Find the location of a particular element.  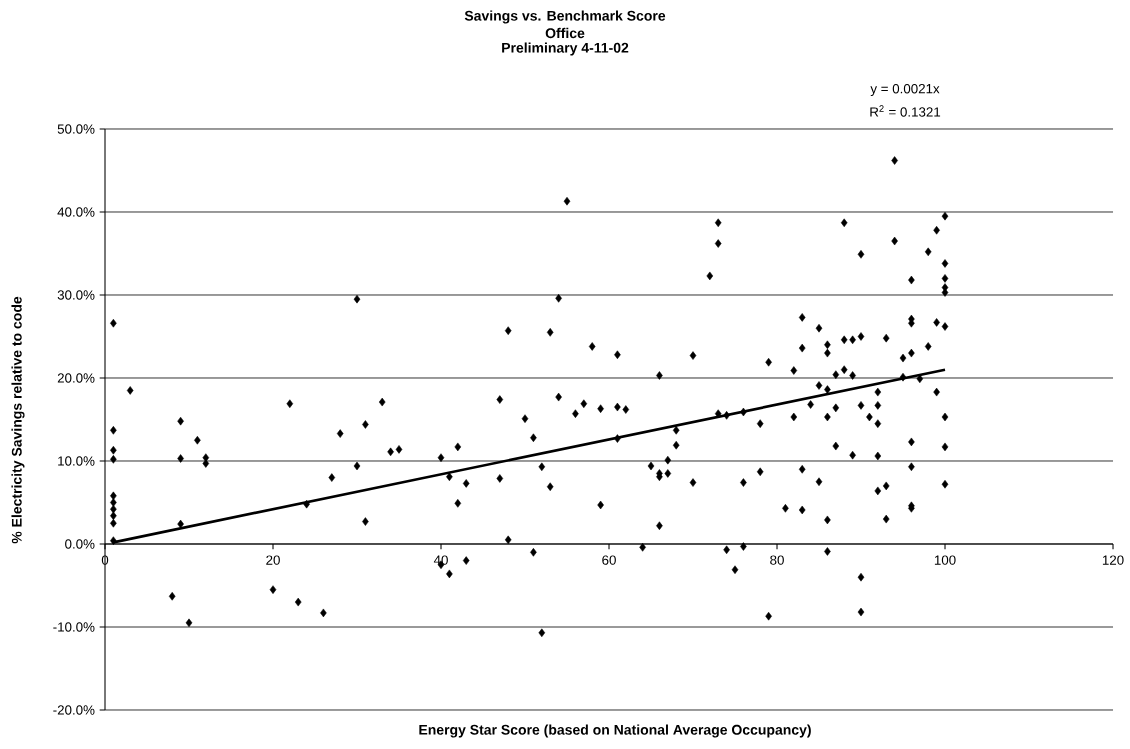

x-tick-label: 40 is located at coordinates (440, 560).